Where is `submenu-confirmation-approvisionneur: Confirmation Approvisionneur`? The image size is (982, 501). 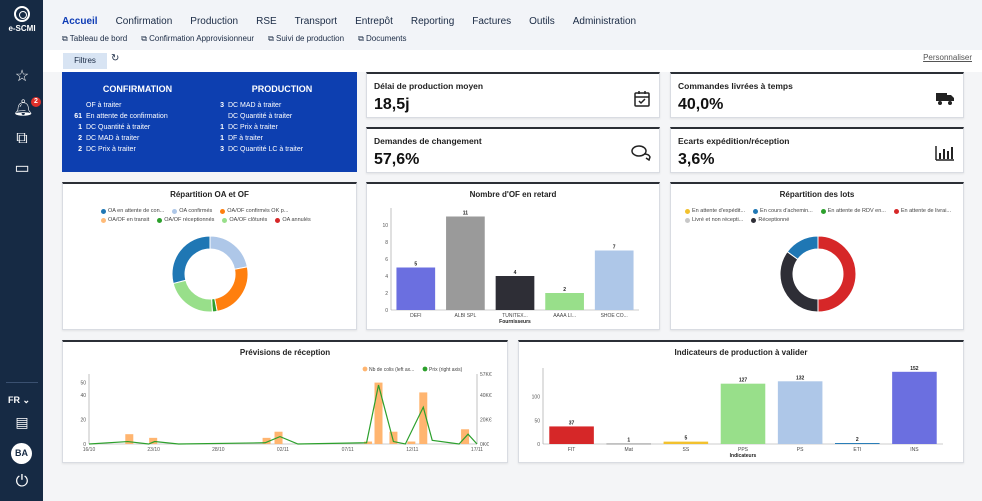
submenu-confirmation-approvisionneur: Confirmation Approvisionneur is located at coordinates (197, 39).